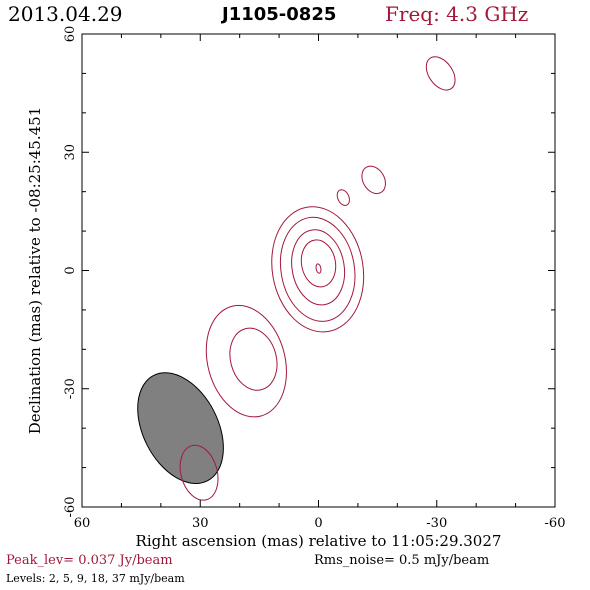 The height and width of the screenshot is (590, 590). What do you see at coordinates (95, 578) in the screenshot?
I see `contour-levels: Levels: 2, 5, 9, 18, 37 mJy/beam` at bounding box center [95, 578].